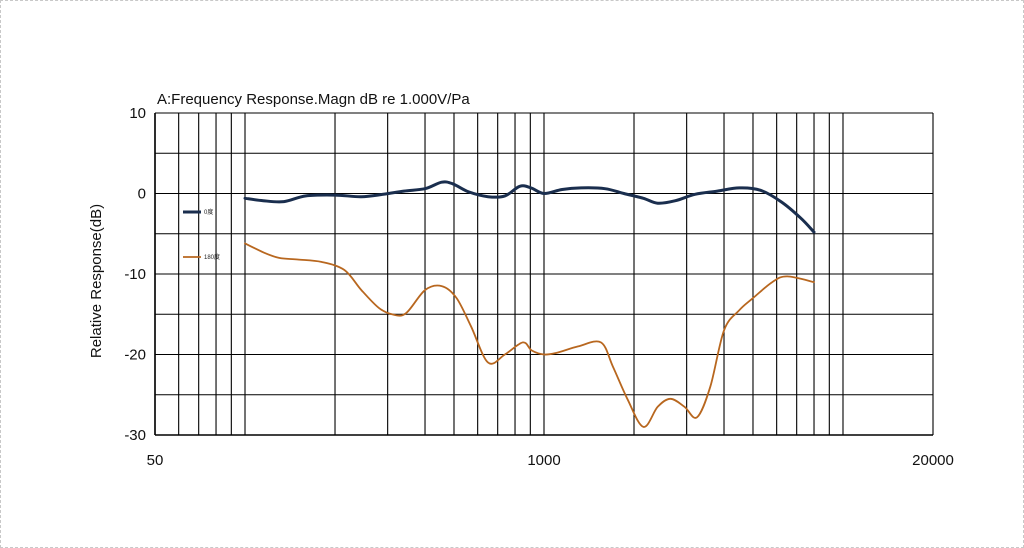  I want to click on x-tick-label: 20000, so click(933, 460).